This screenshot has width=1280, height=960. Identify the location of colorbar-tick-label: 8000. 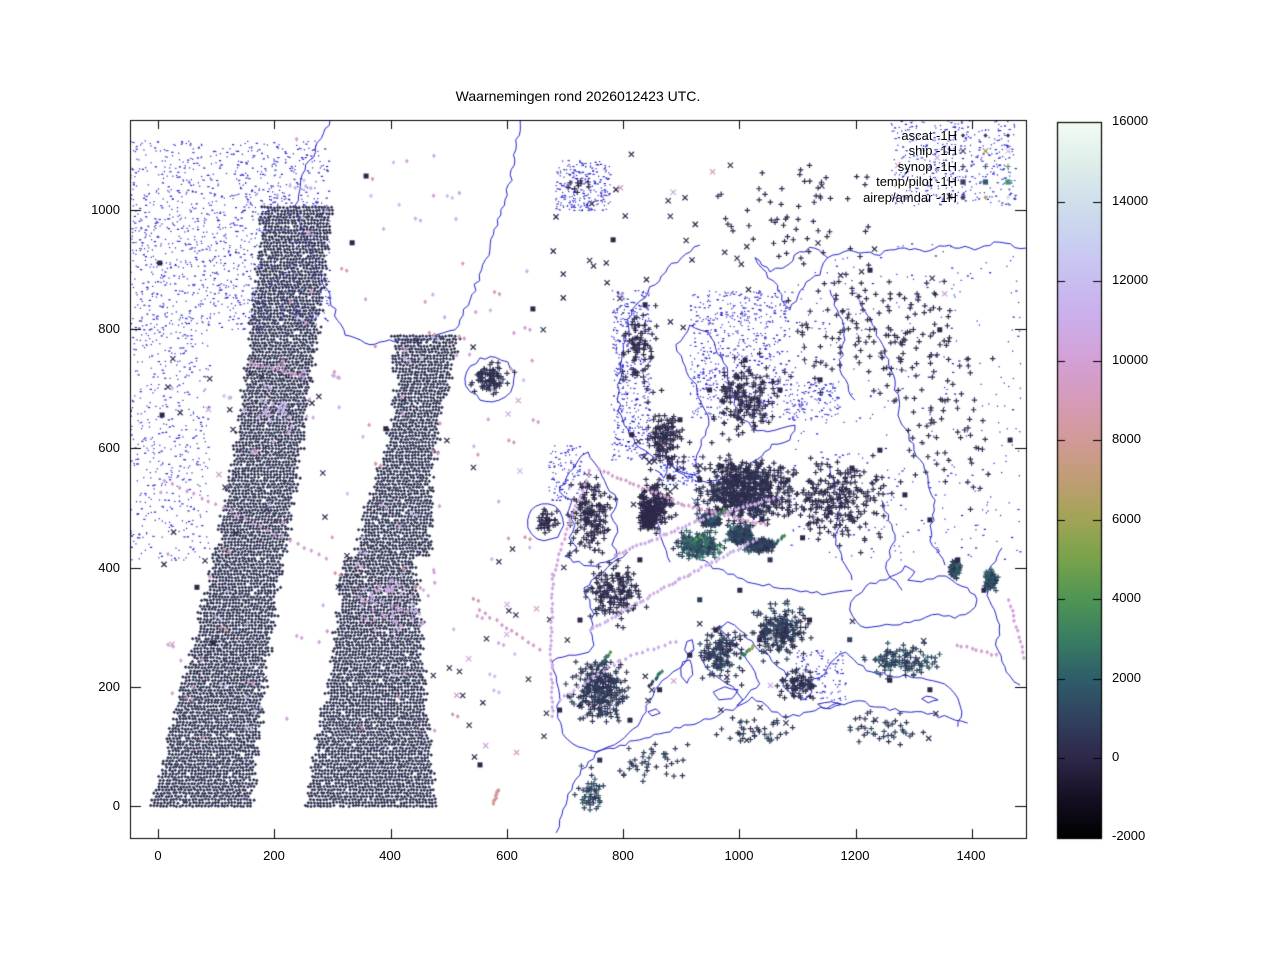
(1126, 438).